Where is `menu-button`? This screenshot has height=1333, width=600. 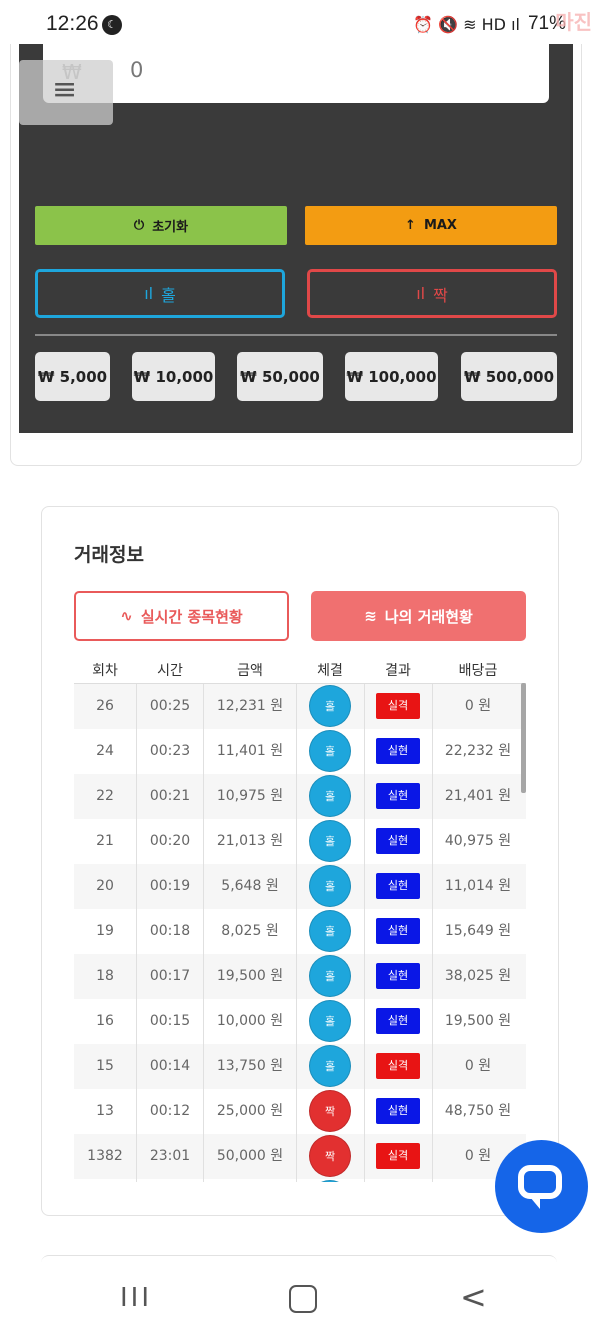
menu-button is located at coordinates (66, 92).